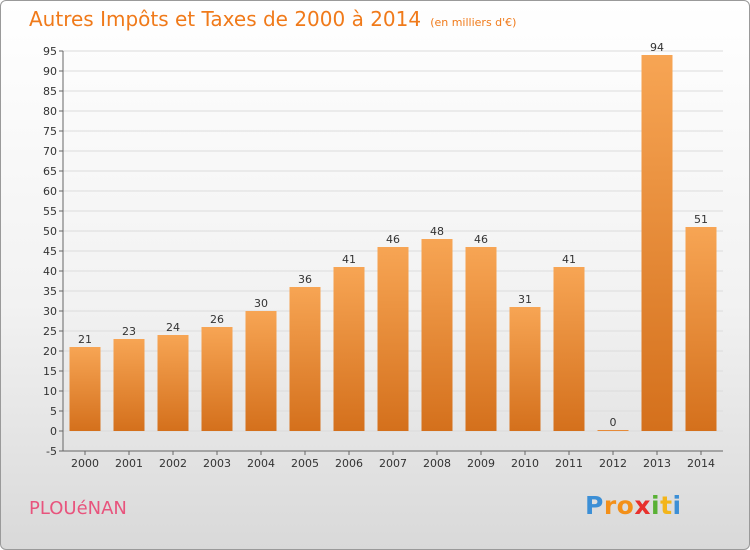 This screenshot has width=750, height=550. Describe the element at coordinates (642, 505) in the screenshot. I see `logo-letter: x` at that location.